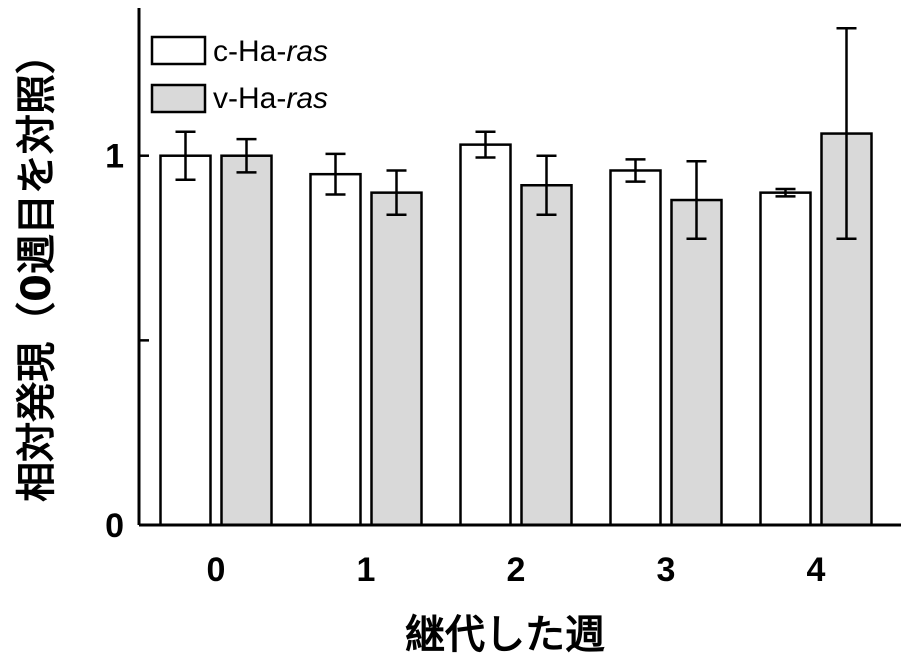 This screenshot has height=659, width=901. I want to click on x-ticks-layer: 0 1 2 3 4, so click(516, 570).